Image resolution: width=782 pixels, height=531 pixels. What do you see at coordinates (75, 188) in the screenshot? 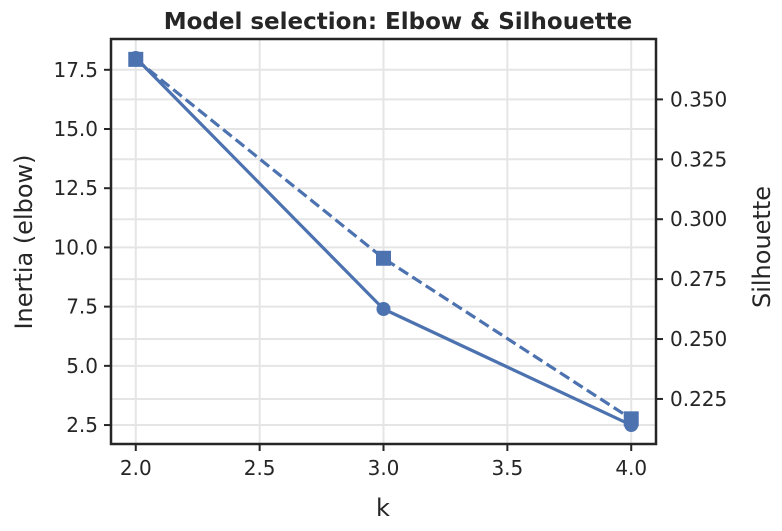
I see `y-left-tick-label: 12.5` at bounding box center [75, 188].